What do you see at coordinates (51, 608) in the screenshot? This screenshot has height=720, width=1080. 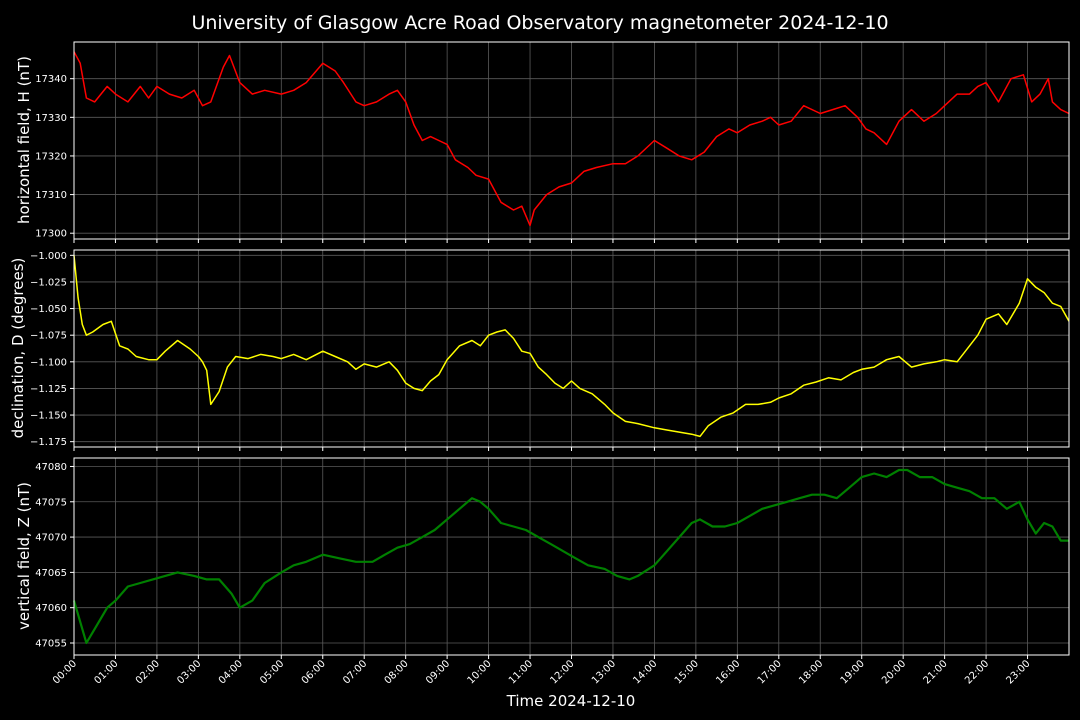 I see `y-tick-label: 47060` at bounding box center [51, 608].